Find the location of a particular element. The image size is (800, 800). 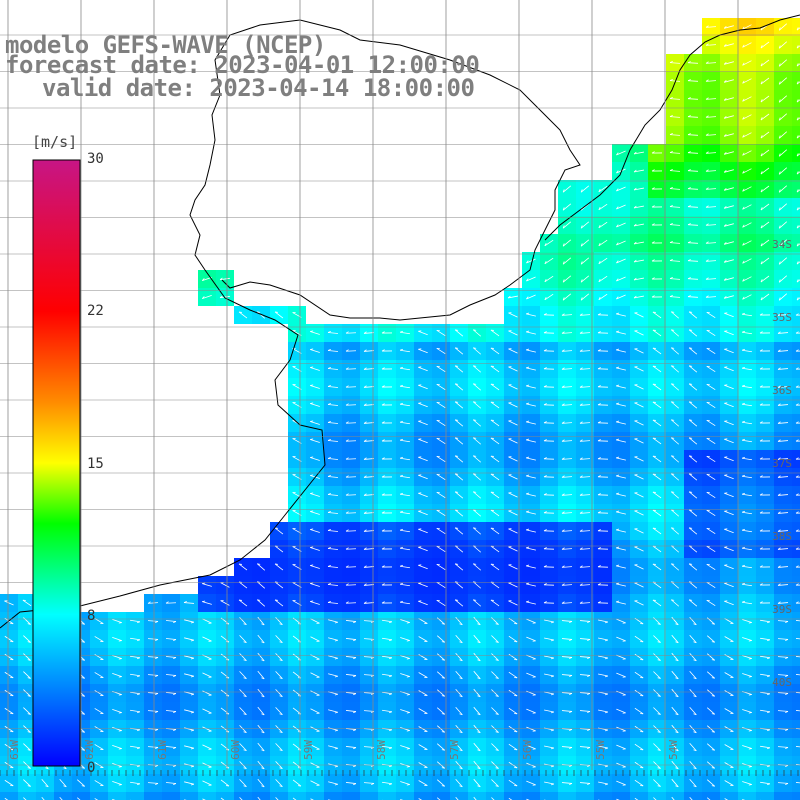

lon-label-58w: 58W is located at coordinates (381, 750).